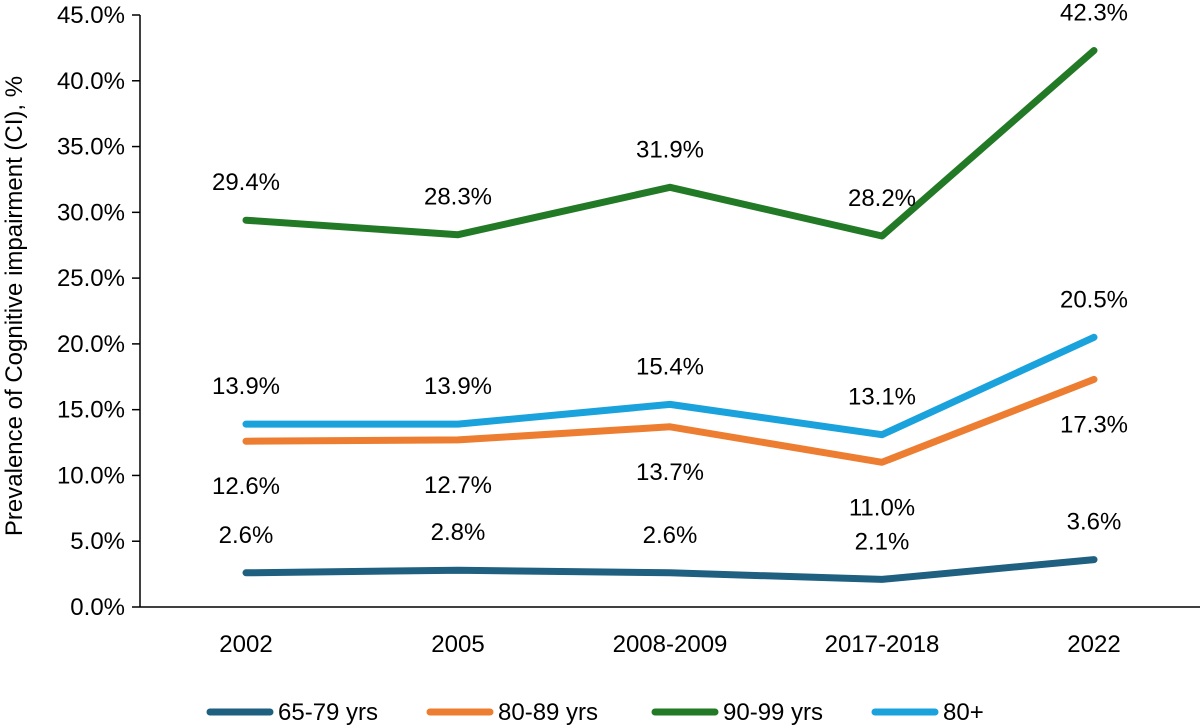  Describe the element at coordinates (245, 644) in the screenshot. I see `x-tick-label: 2002` at that location.